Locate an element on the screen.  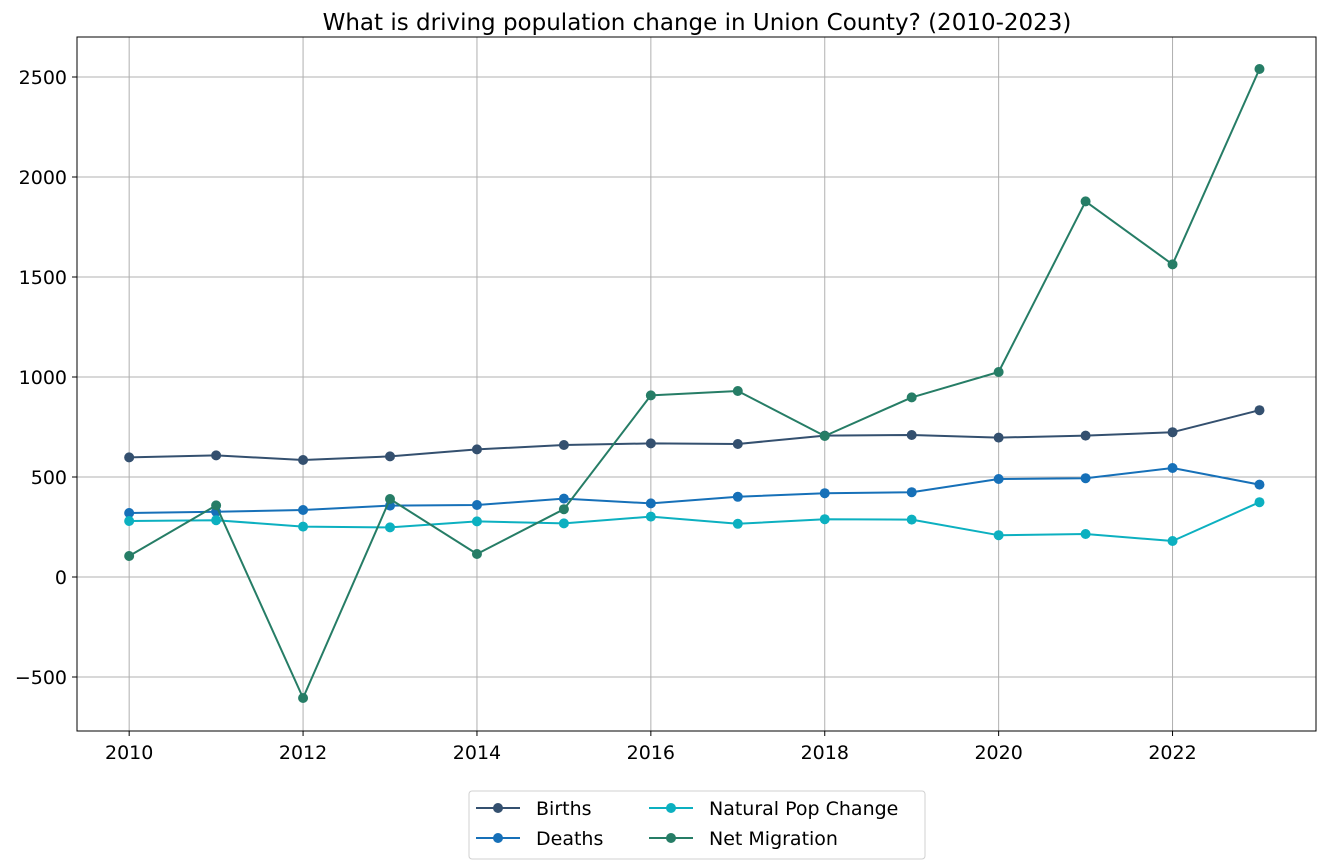
legend-label: Net Migration is located at coordinates (773, 839).